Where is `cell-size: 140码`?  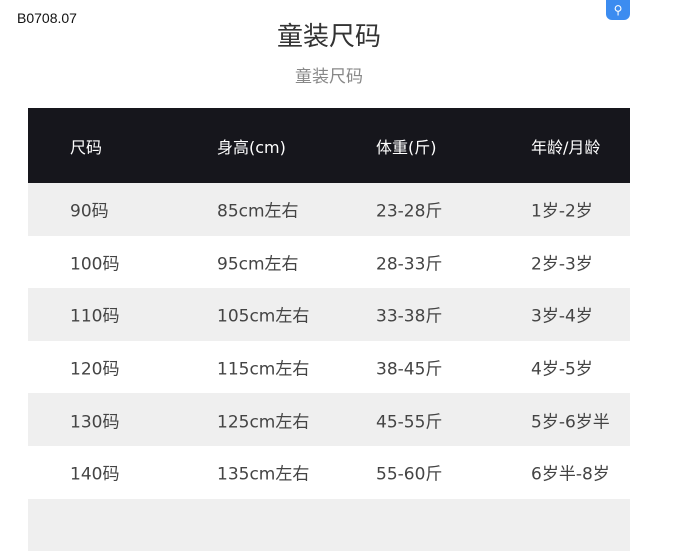 cell-size: 140码 is located at coordinates (95, 474).